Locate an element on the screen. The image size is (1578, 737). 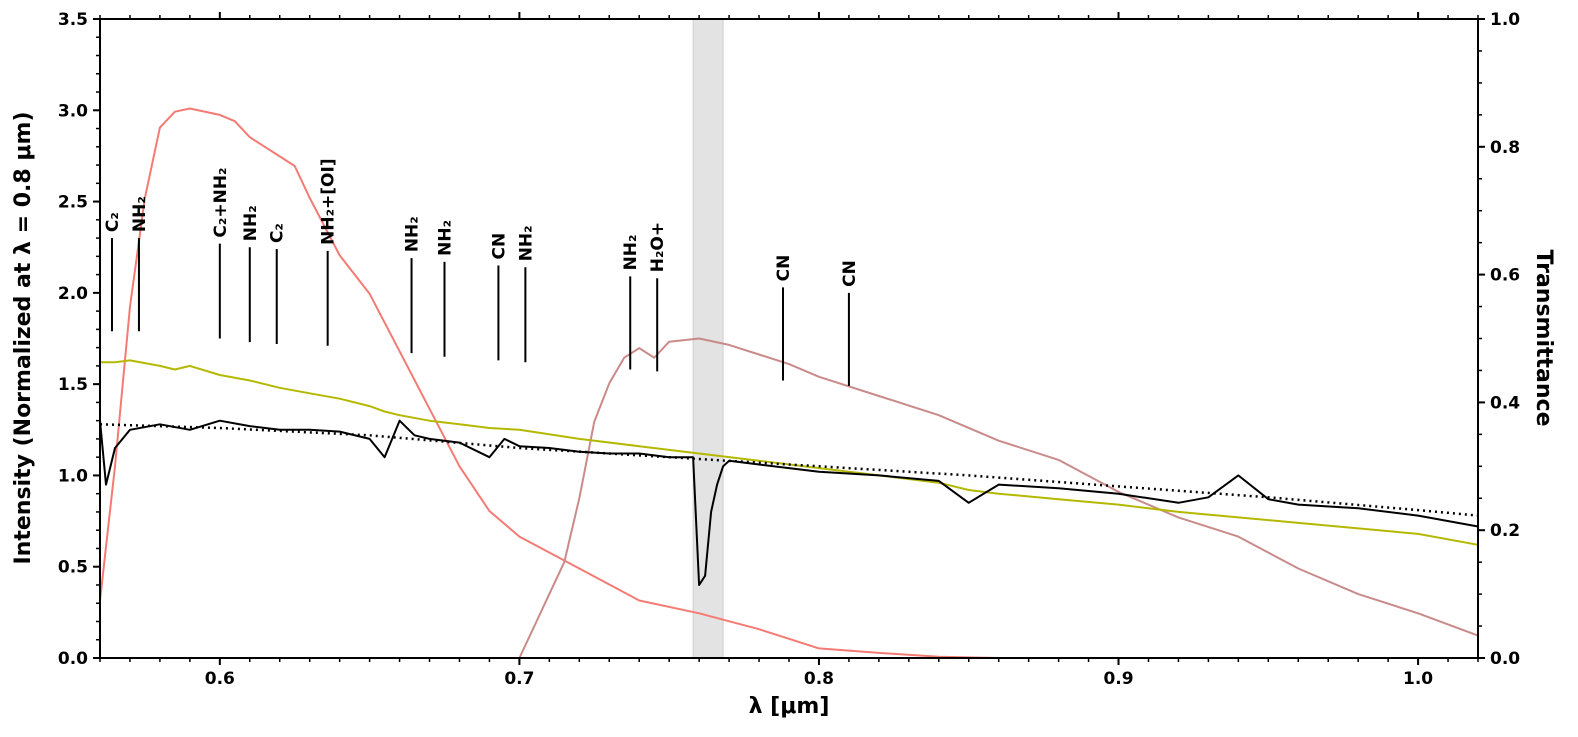
y2-tick-label-1: 0.2 is located at coordinates (1505, 531).